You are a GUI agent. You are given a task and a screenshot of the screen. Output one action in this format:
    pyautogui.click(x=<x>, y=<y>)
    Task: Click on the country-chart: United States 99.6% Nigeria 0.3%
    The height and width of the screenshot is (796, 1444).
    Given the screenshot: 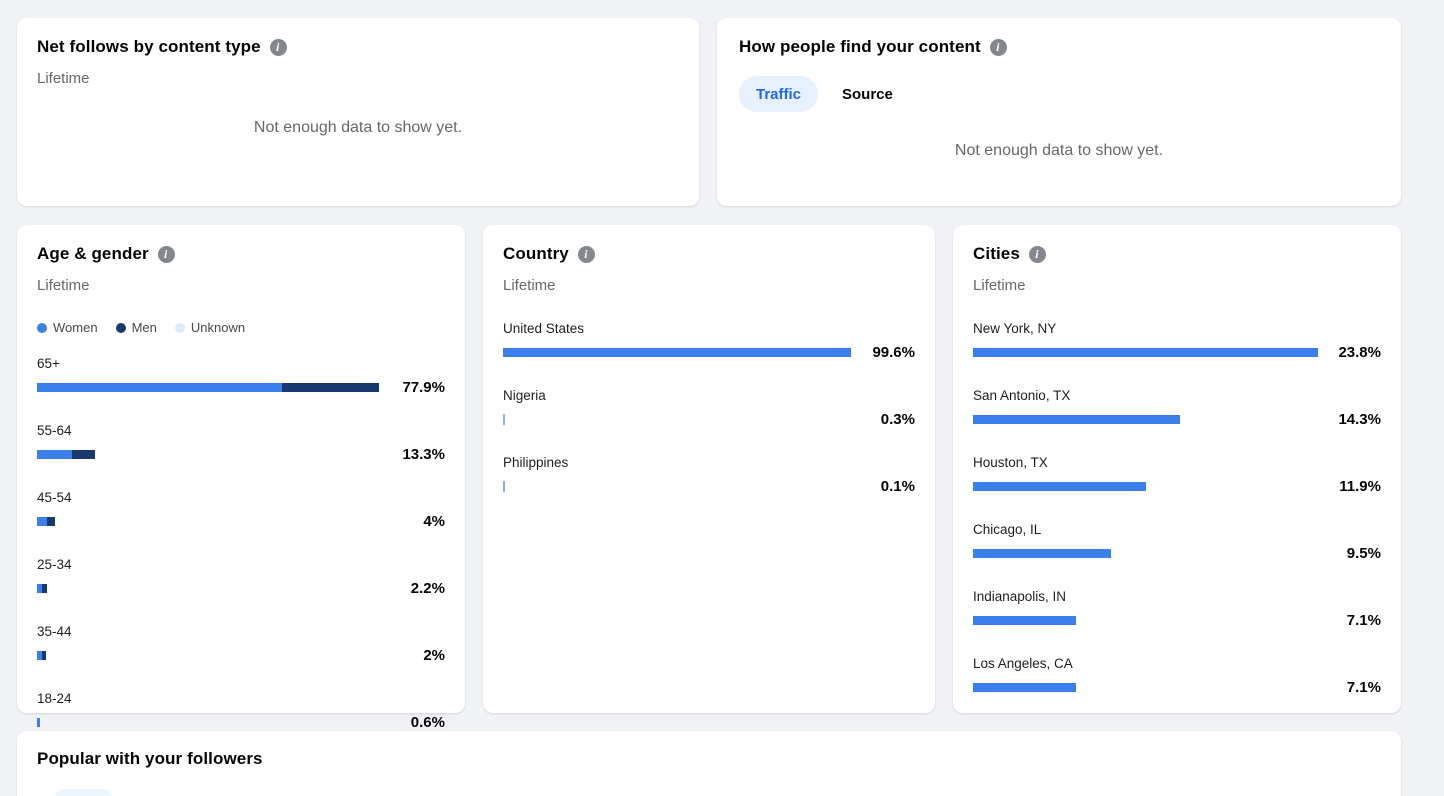 What is the action you would take?
    pyautogui.click(x=709, y=407)
    